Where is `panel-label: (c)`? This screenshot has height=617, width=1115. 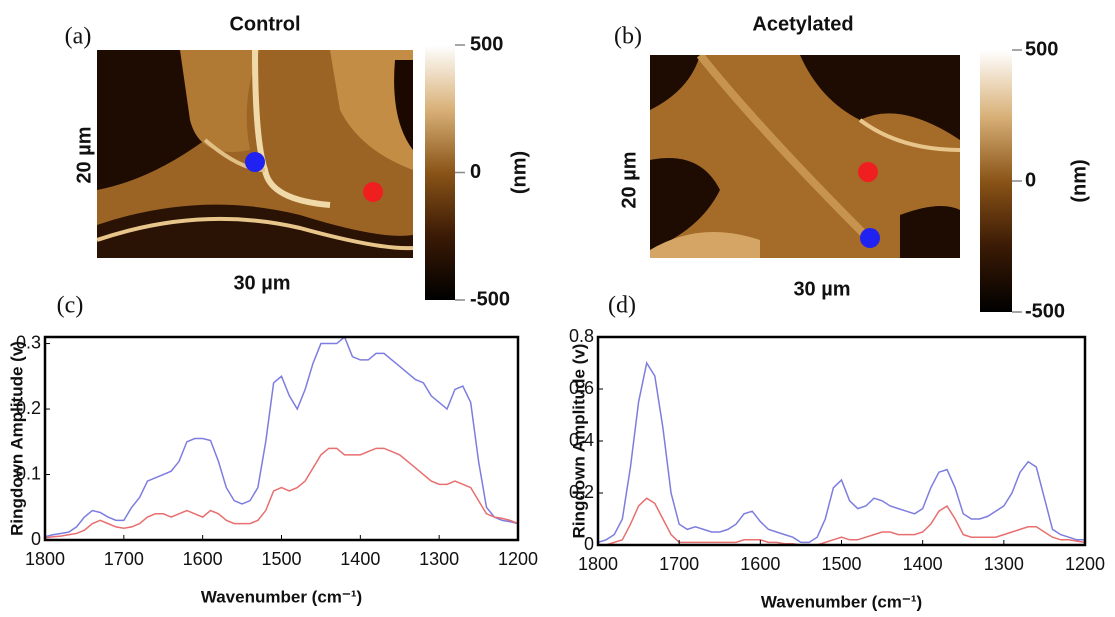 panel-label: (c) is located at coordinates (70, 306).